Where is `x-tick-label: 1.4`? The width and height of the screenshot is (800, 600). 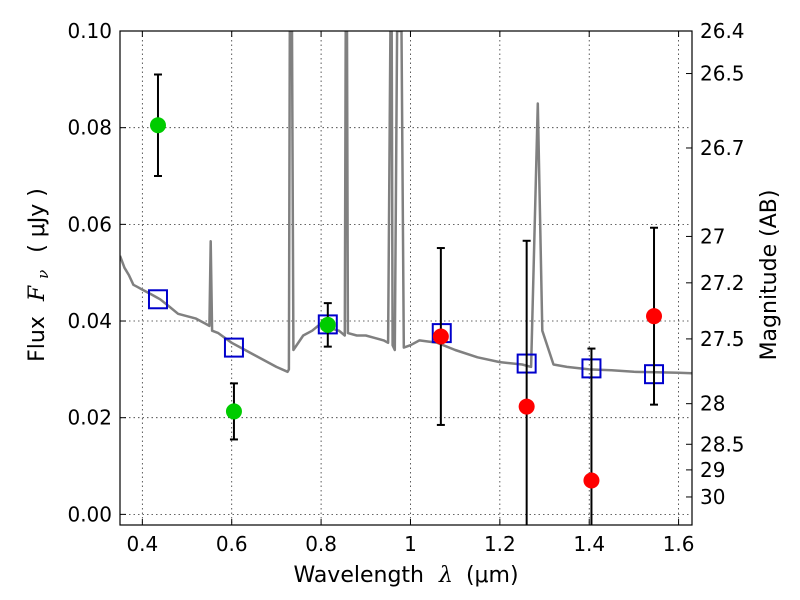 x-tick-label: 1.4 is located at coordinates (589, 544).